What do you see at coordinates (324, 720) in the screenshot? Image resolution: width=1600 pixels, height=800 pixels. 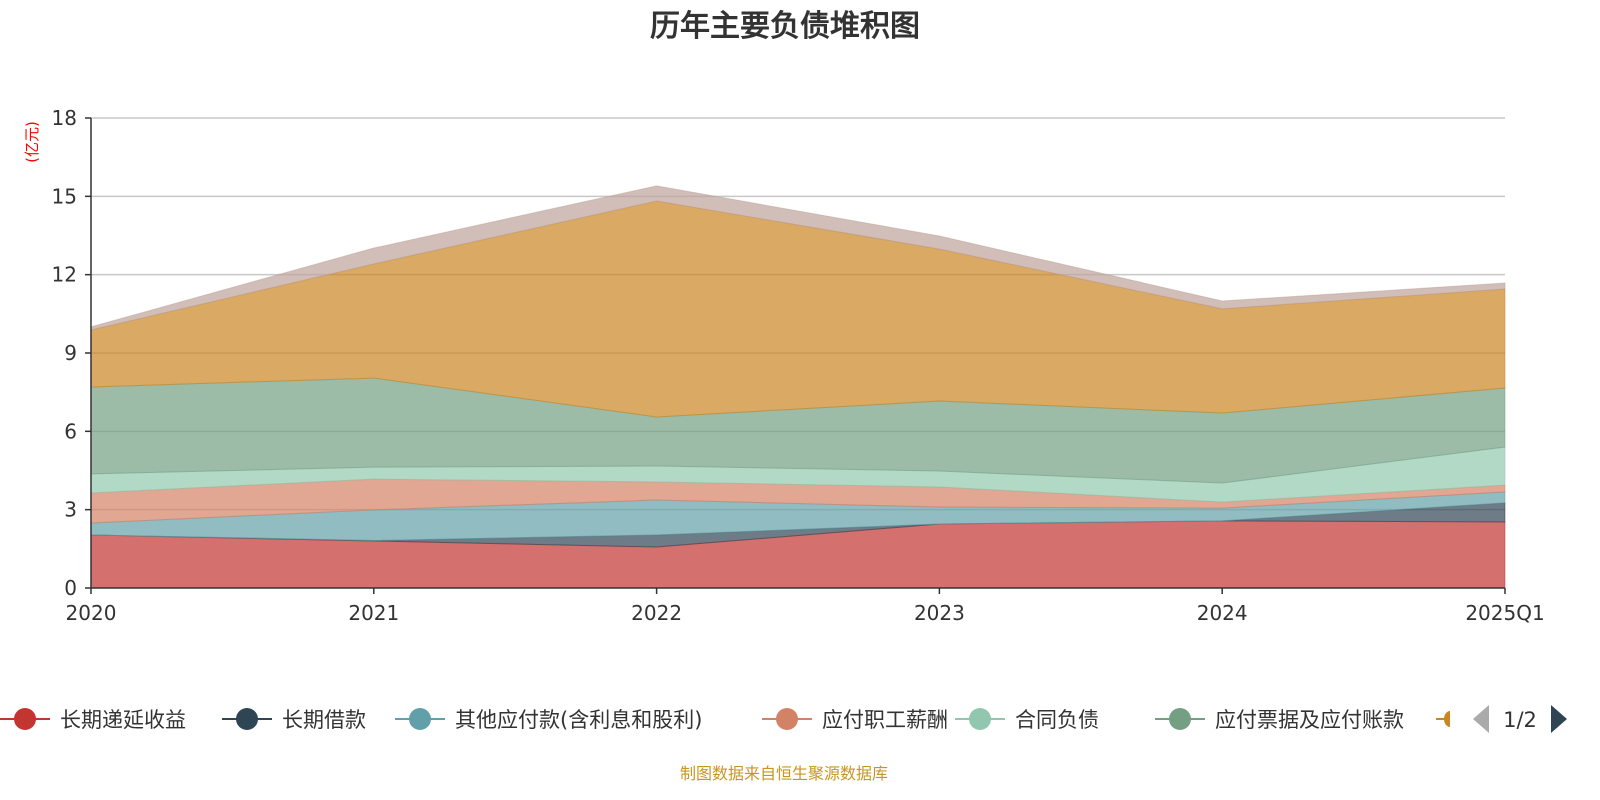 I see `legend-label: 长期借款` at bounding box center [324, 720].